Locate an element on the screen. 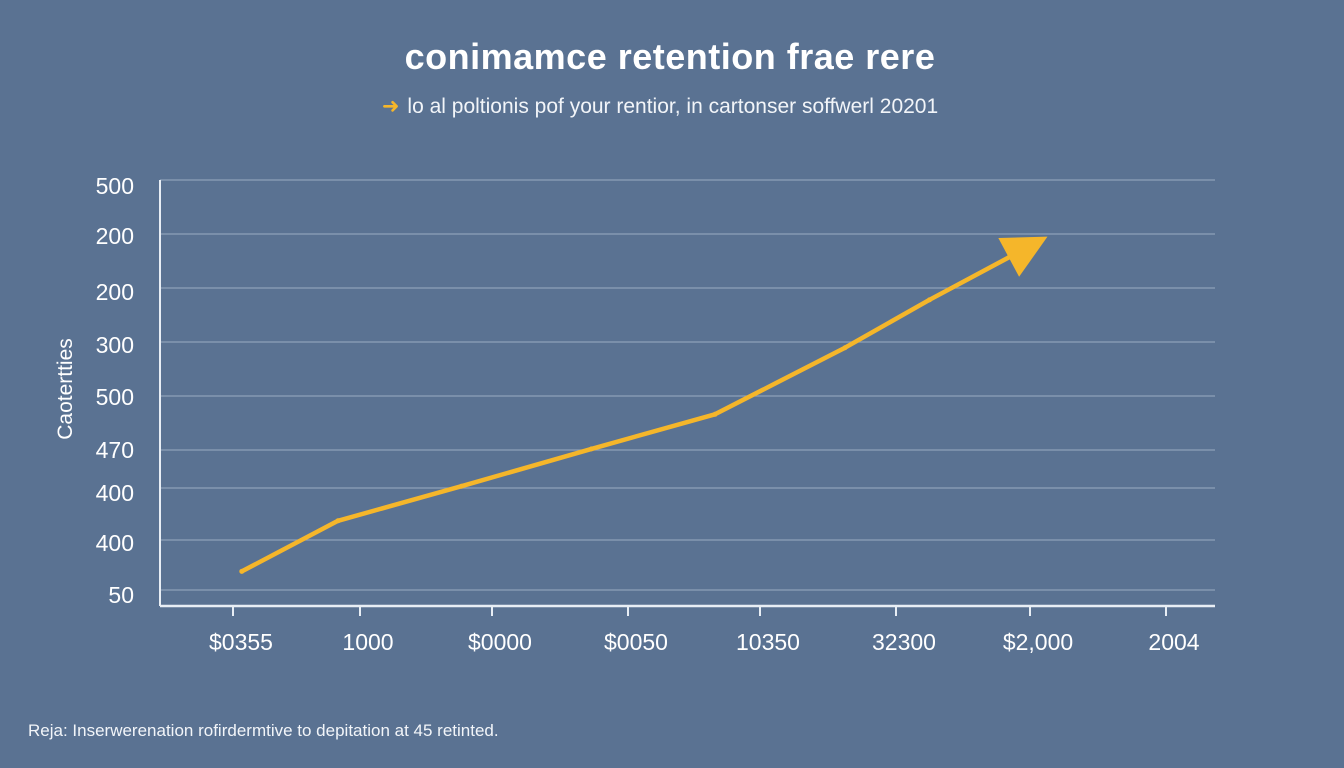 This screenshot has width=1344, height=768. y-tick-label: 470 is located at coordinates (115, 450).